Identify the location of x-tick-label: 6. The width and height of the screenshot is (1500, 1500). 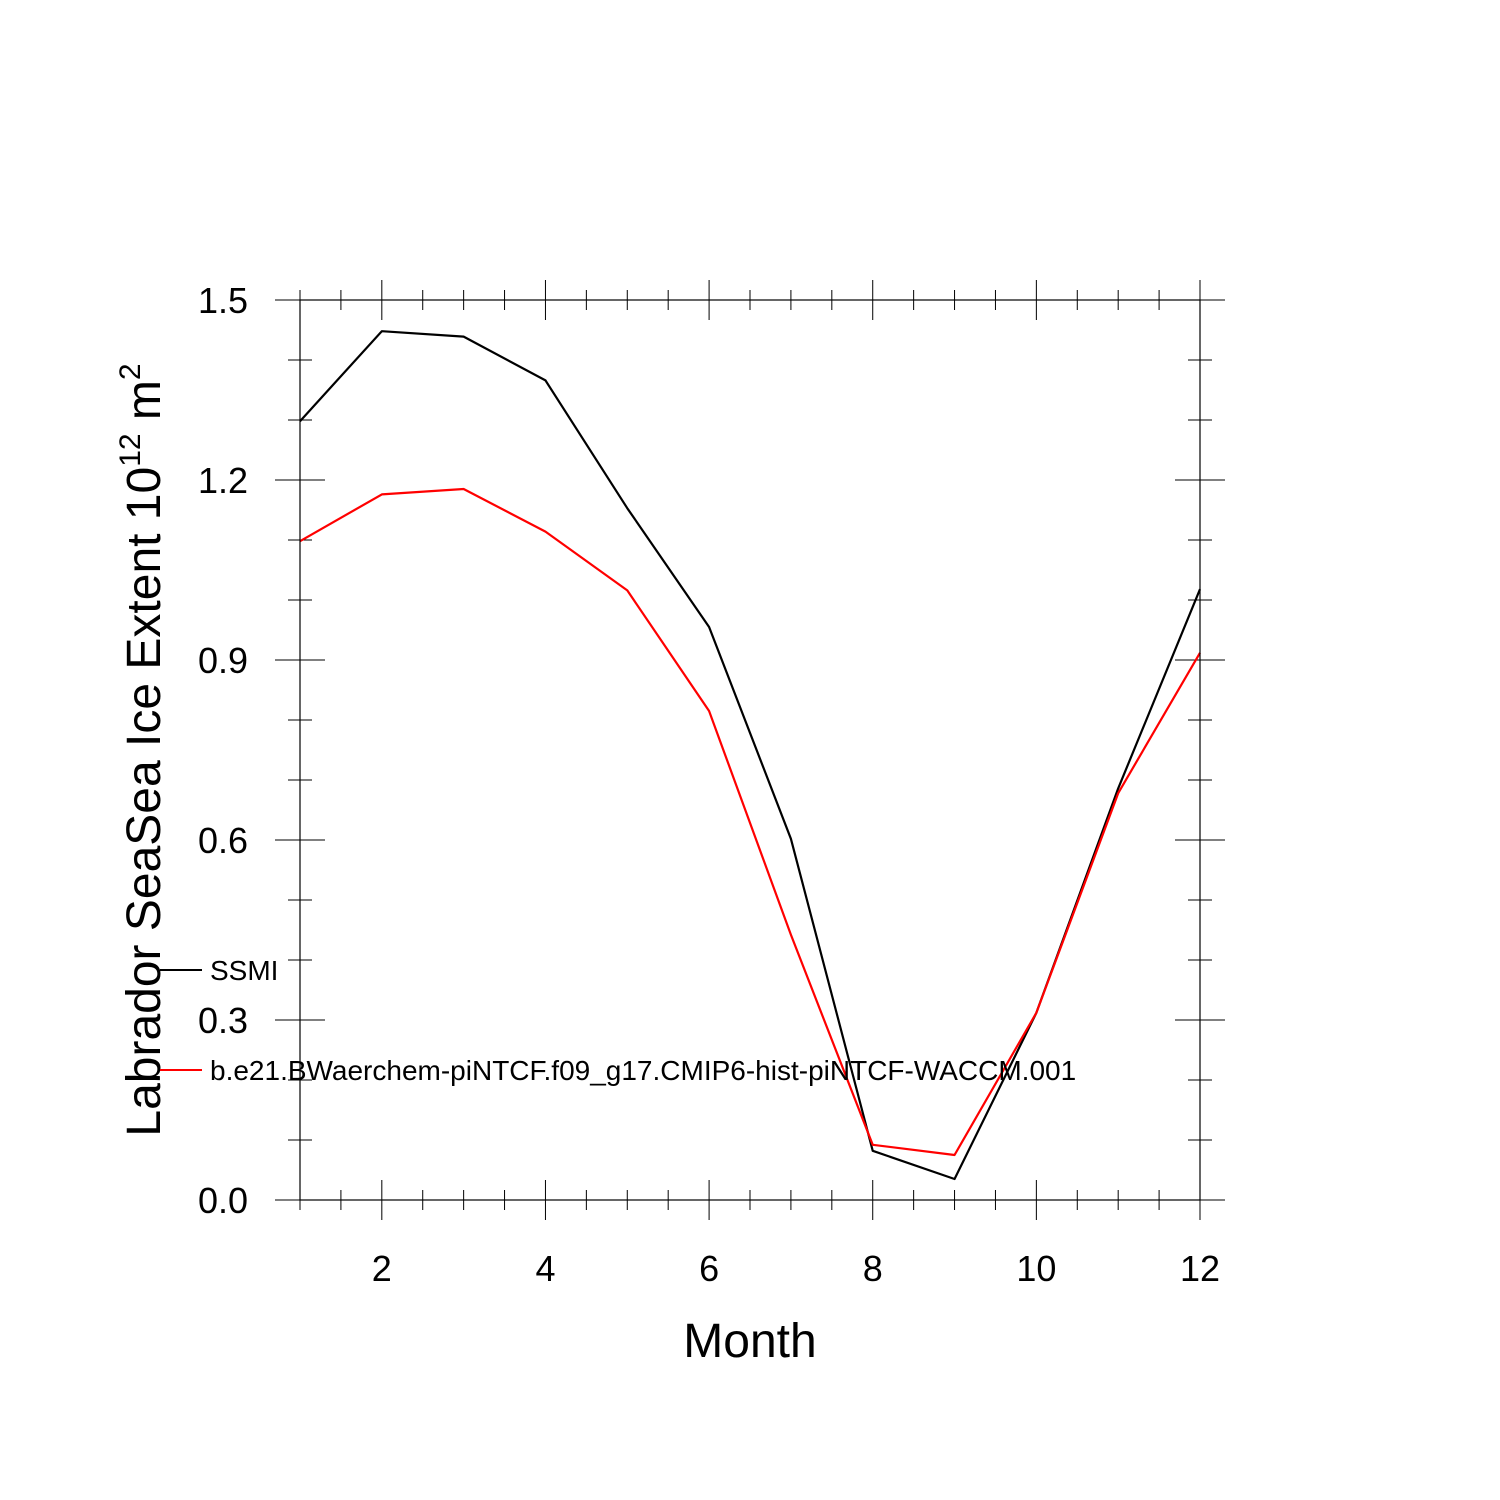
(709, 1268).